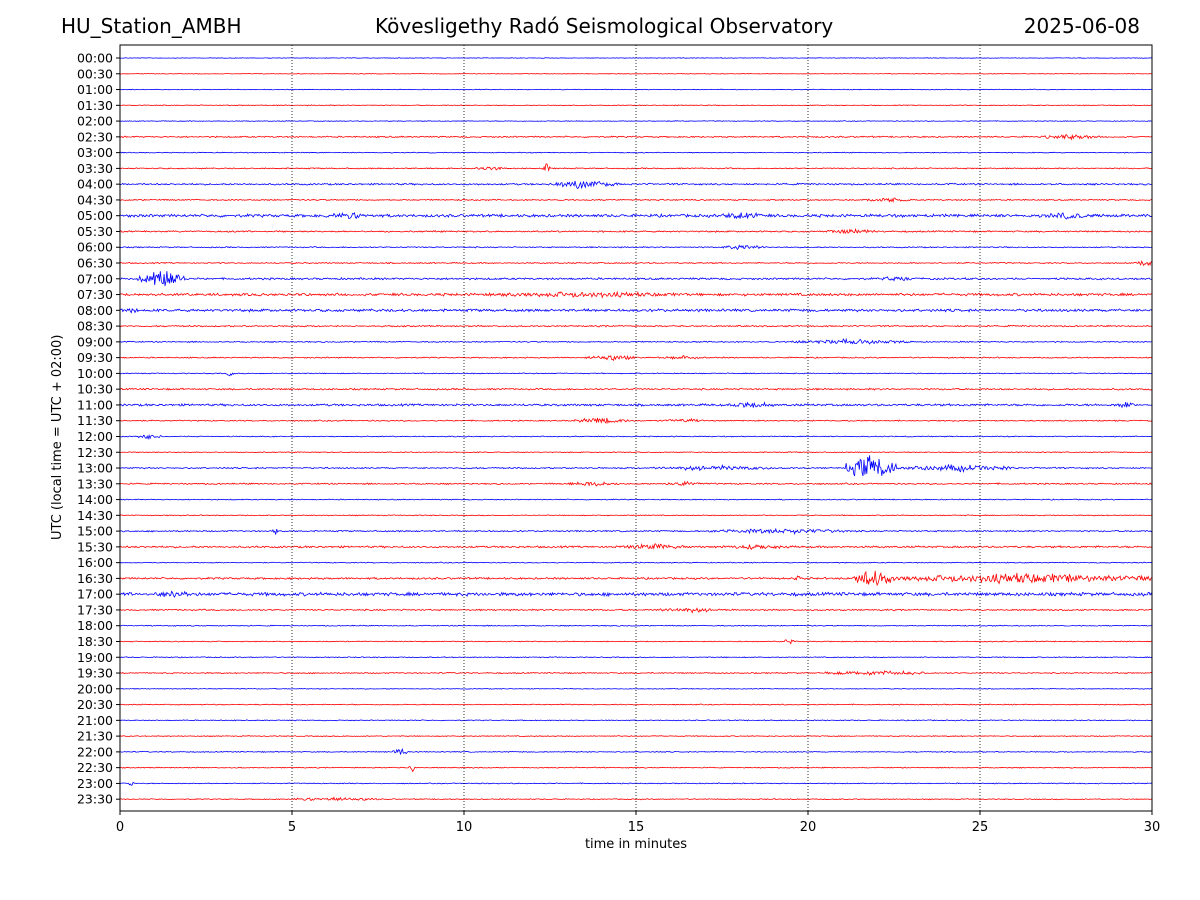 This screenshot has height=900, width=1200. Describe the element at coordinates (95, 278) in the screenshot. I see `y-tick-label: 07:00` at that location.